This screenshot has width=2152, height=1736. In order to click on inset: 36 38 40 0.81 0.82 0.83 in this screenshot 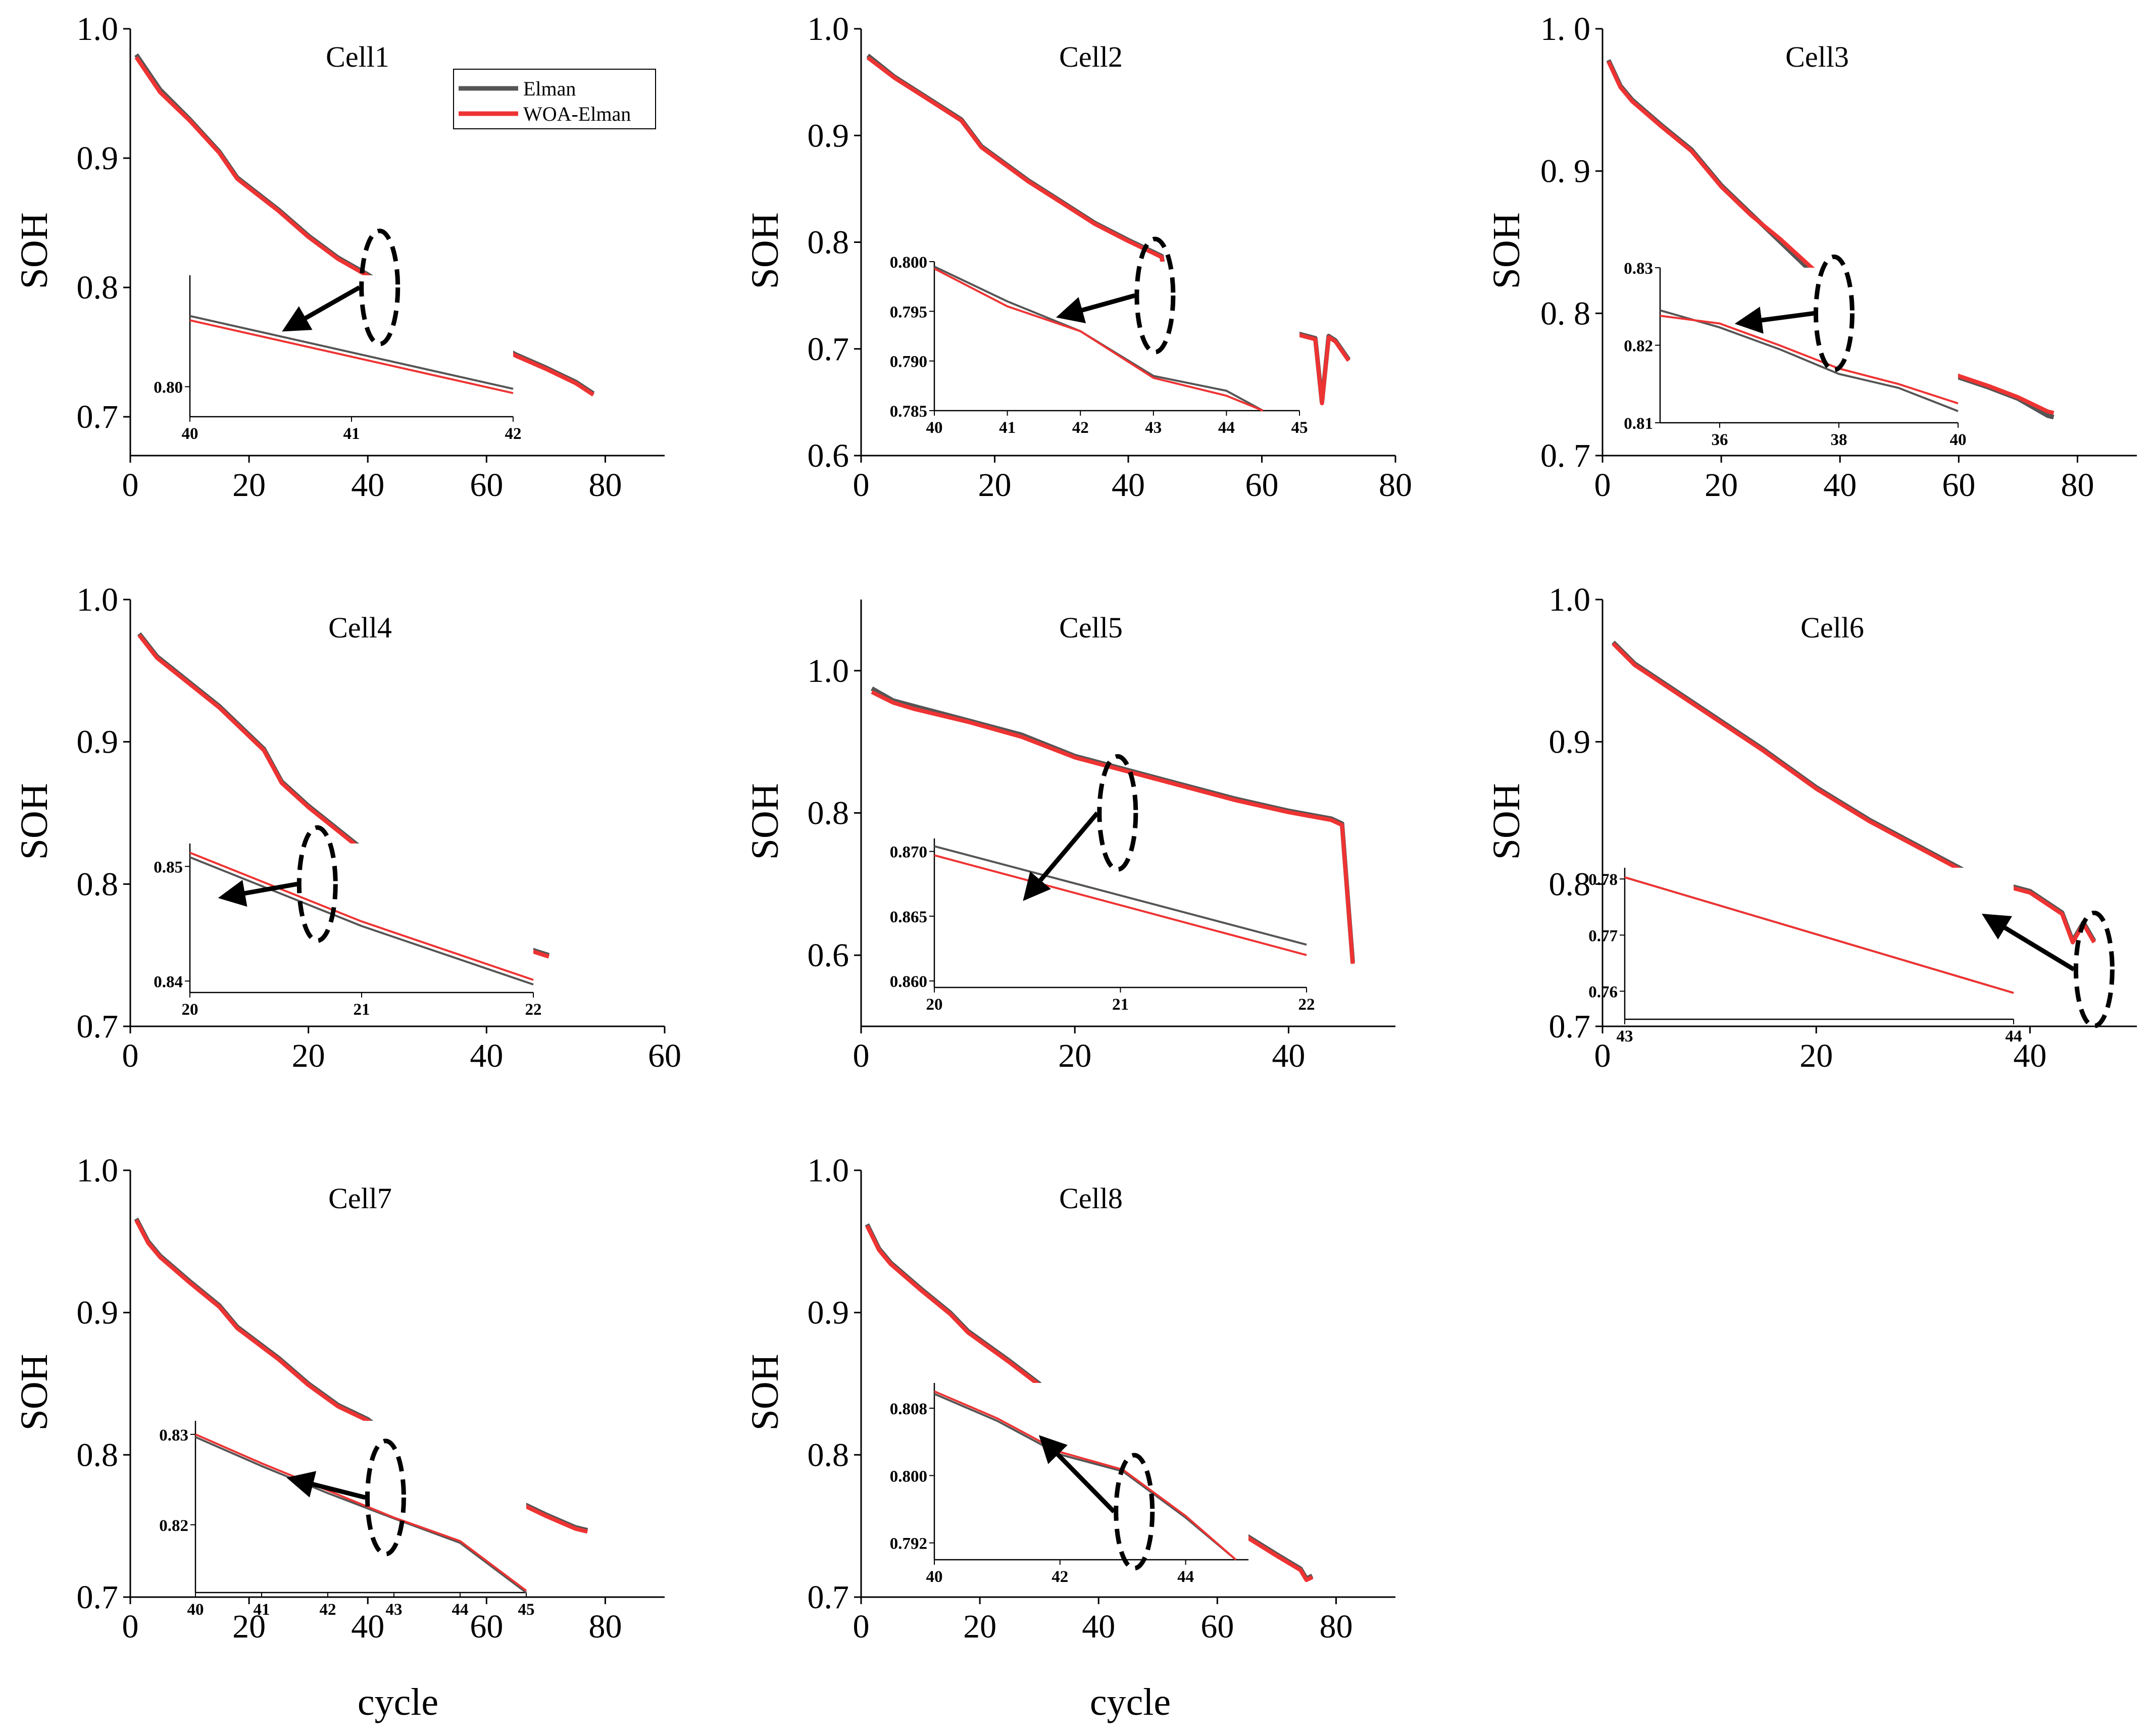, I will do `click(1795, 354)`.